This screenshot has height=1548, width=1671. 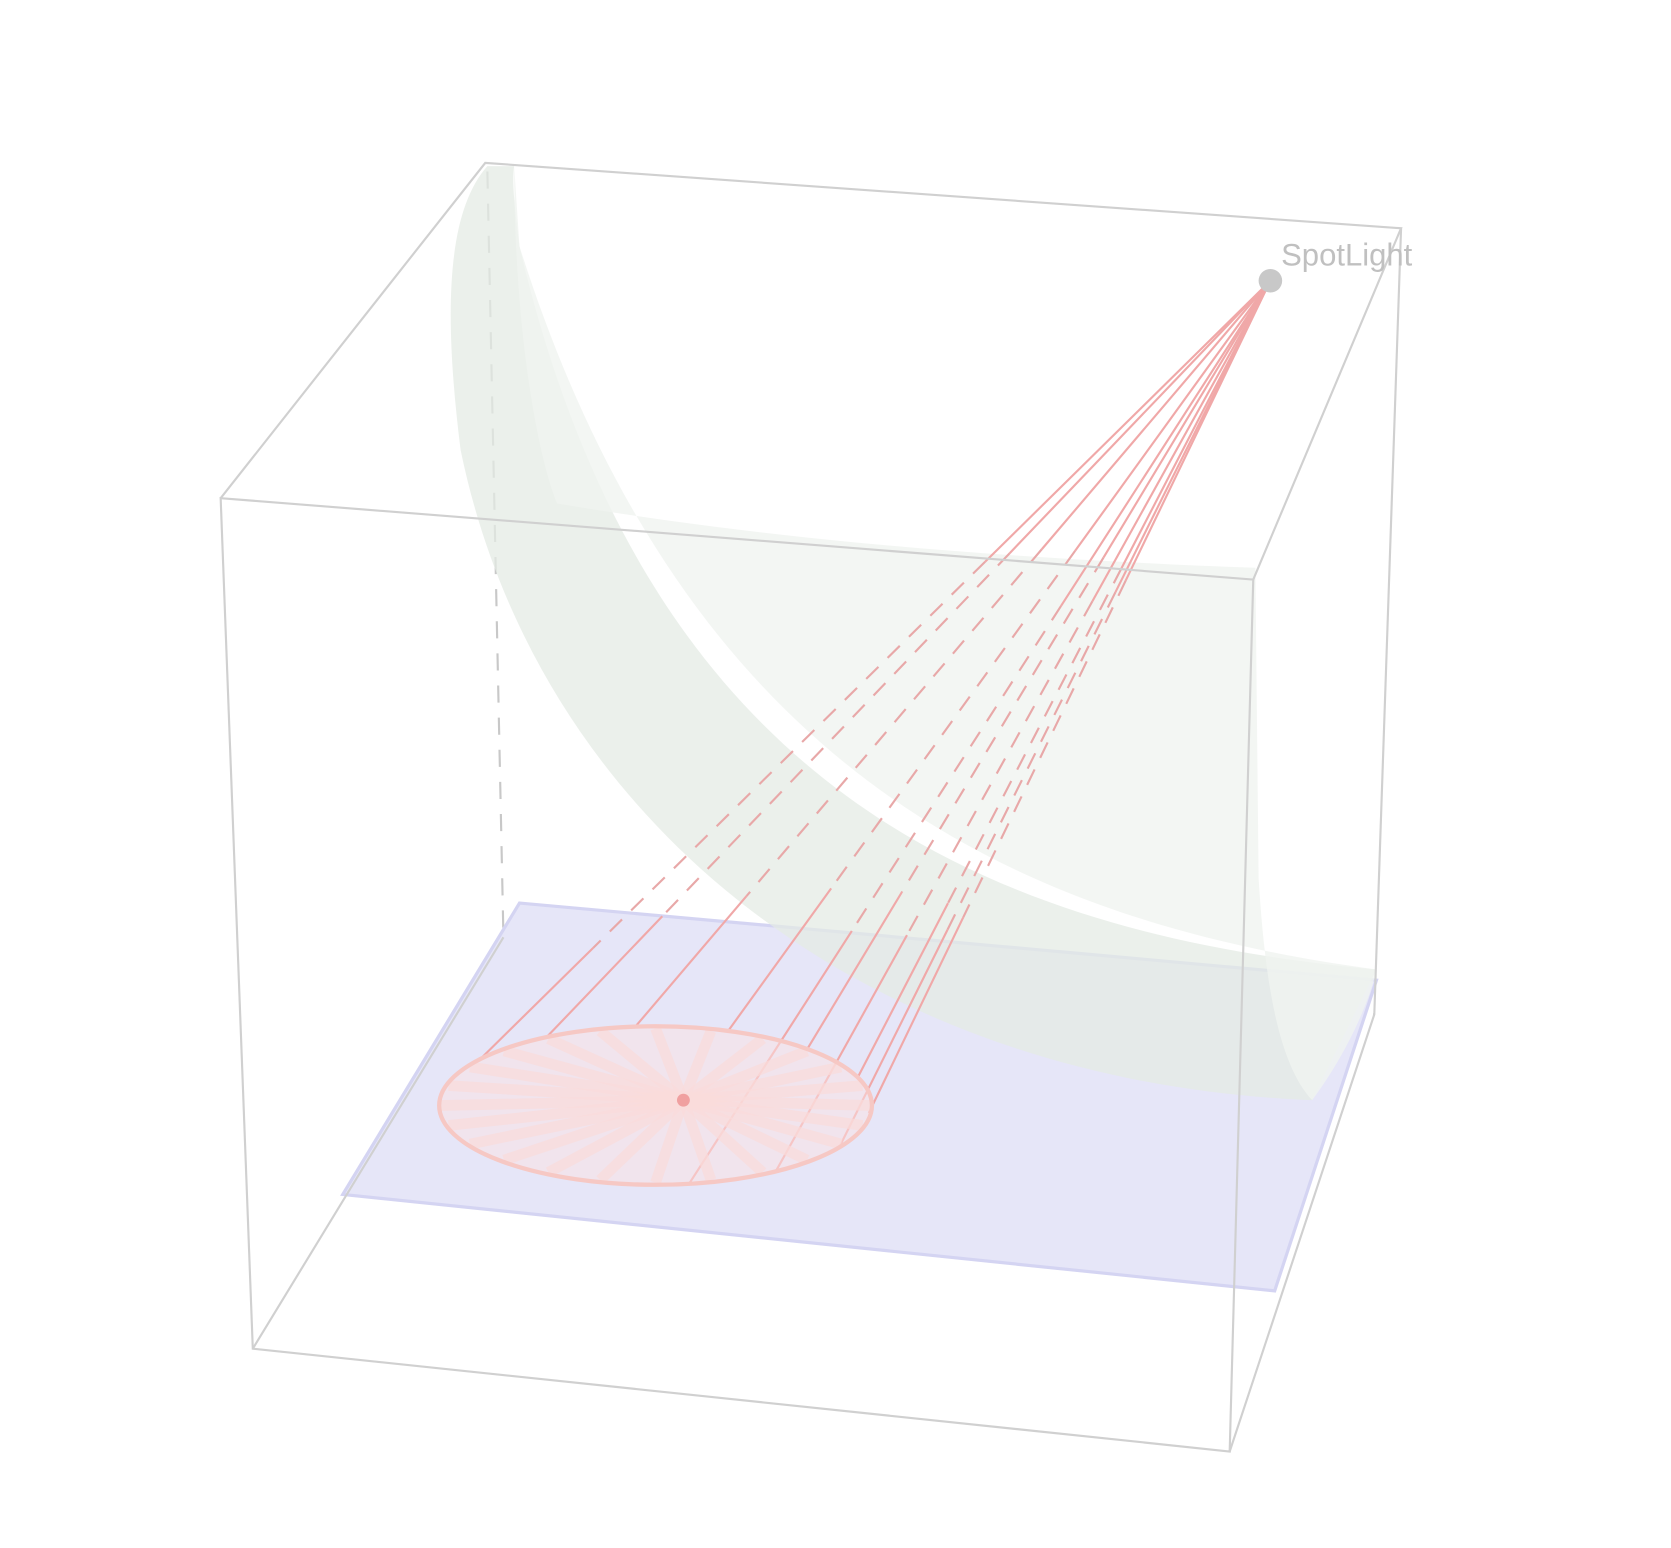 What do you see at coordinates (1347, 255) in the screenshot?
I see `spotlight-label: SpotLight` at bounding box center [1347, 255].